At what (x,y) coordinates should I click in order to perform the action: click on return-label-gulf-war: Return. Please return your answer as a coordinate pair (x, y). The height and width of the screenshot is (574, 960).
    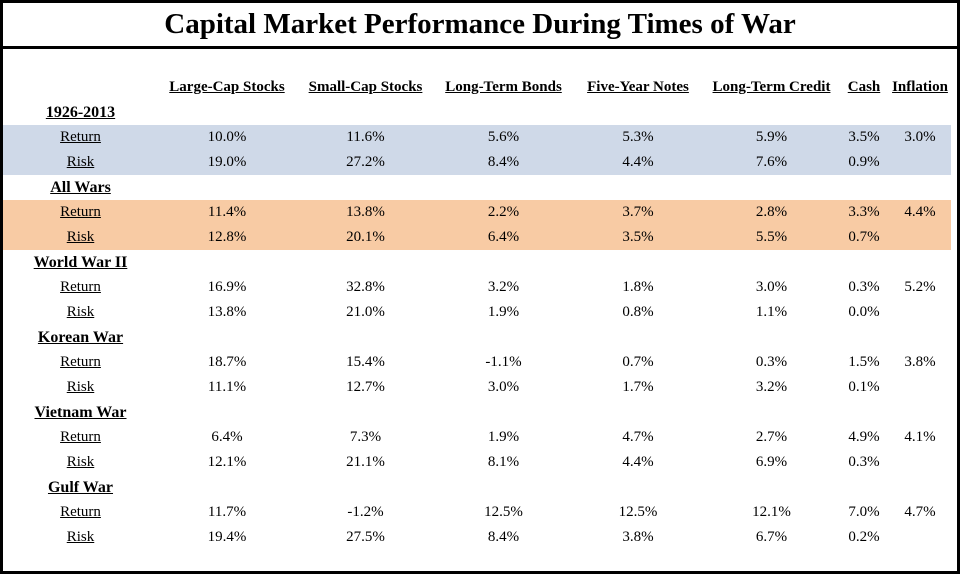
    Looking at the image, I should click on (80, 512).